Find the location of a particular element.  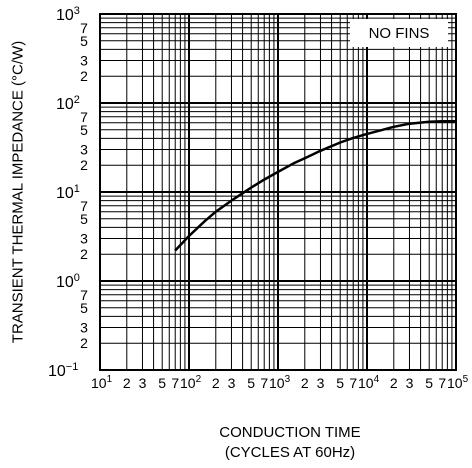

x-axis-title-line2: (CYCLES AT 60Hz) is located at coordinates (290, 452).